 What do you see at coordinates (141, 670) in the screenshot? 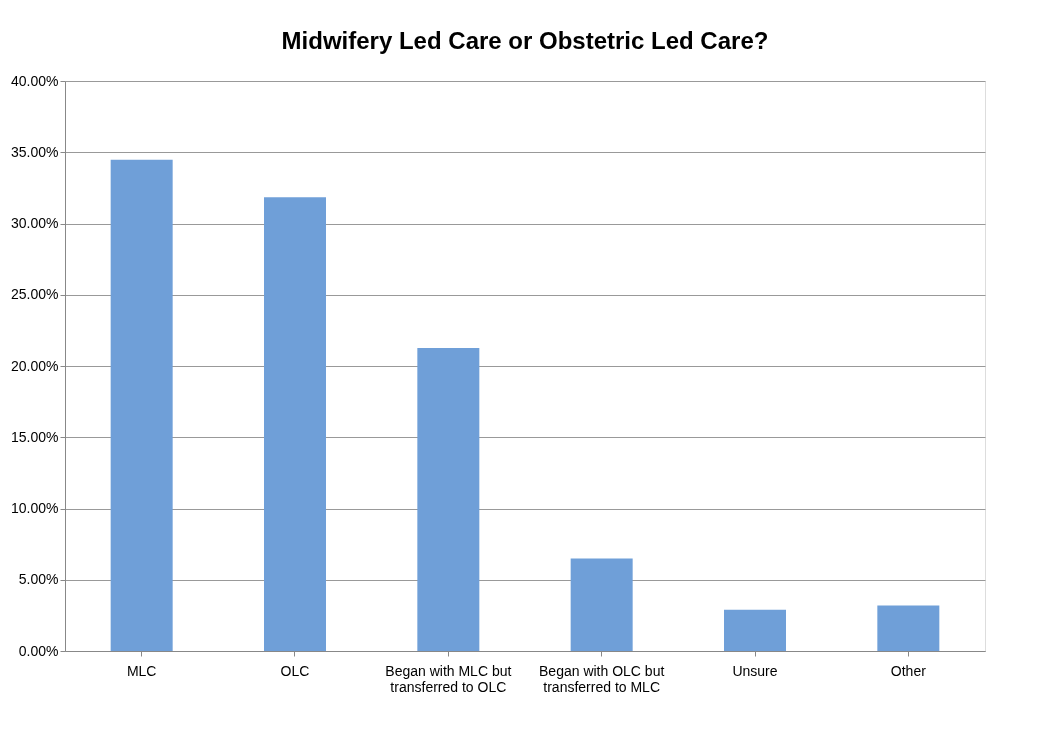
I see `x-tick-label: MLC` at bounding box center [141, 670].